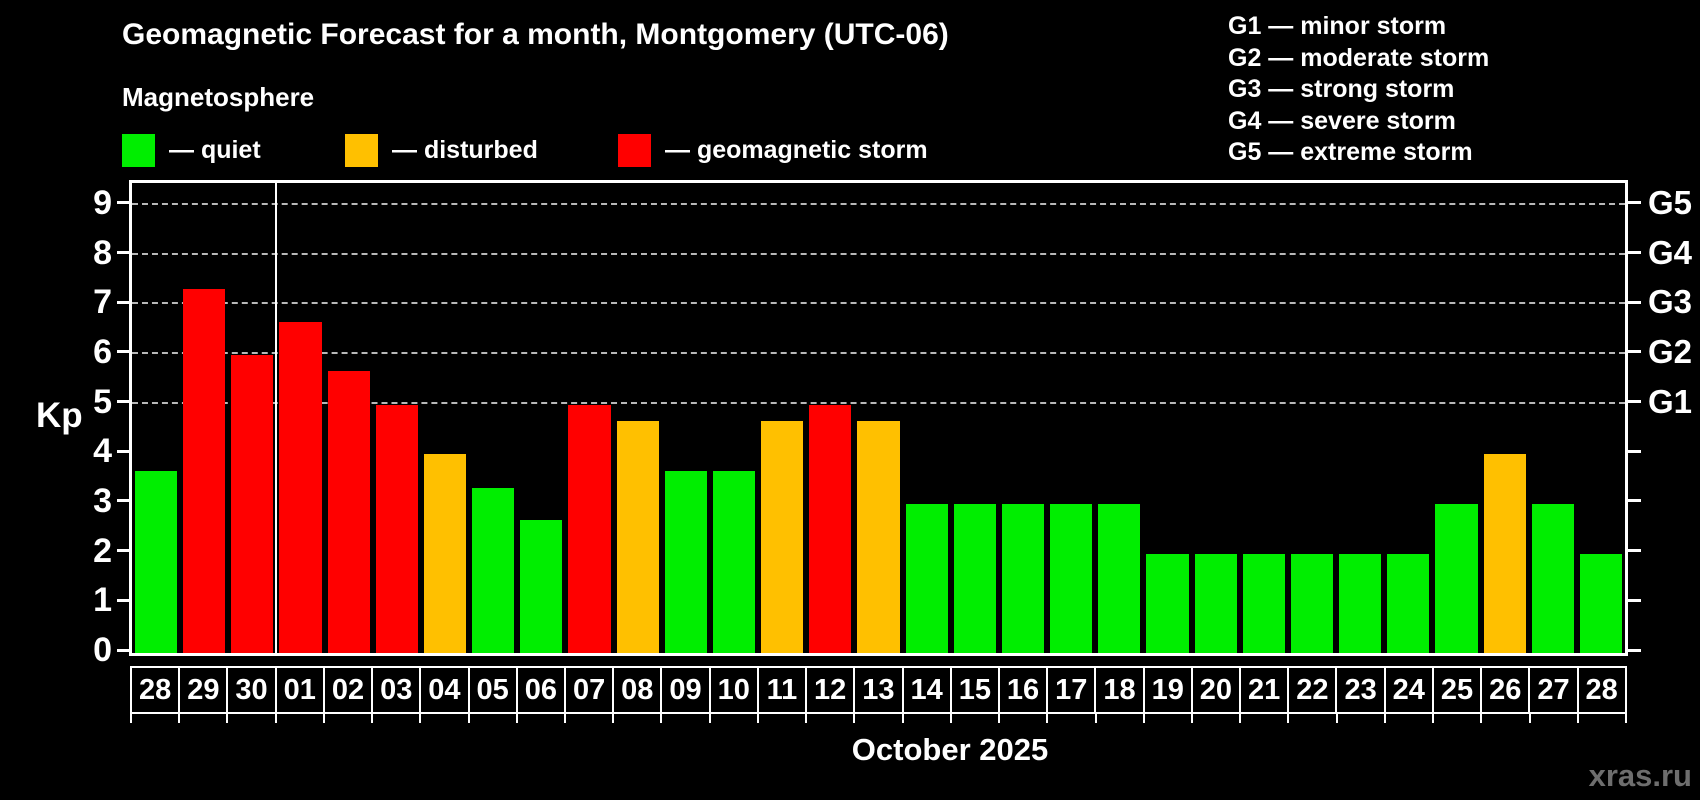 Image resolution: width=1700 pixels, height=800 pixels. What do you see at coordinates (1264, 690) in the screenshot?
I see `day-label-21: 21` at bounding box center [1264, 690].